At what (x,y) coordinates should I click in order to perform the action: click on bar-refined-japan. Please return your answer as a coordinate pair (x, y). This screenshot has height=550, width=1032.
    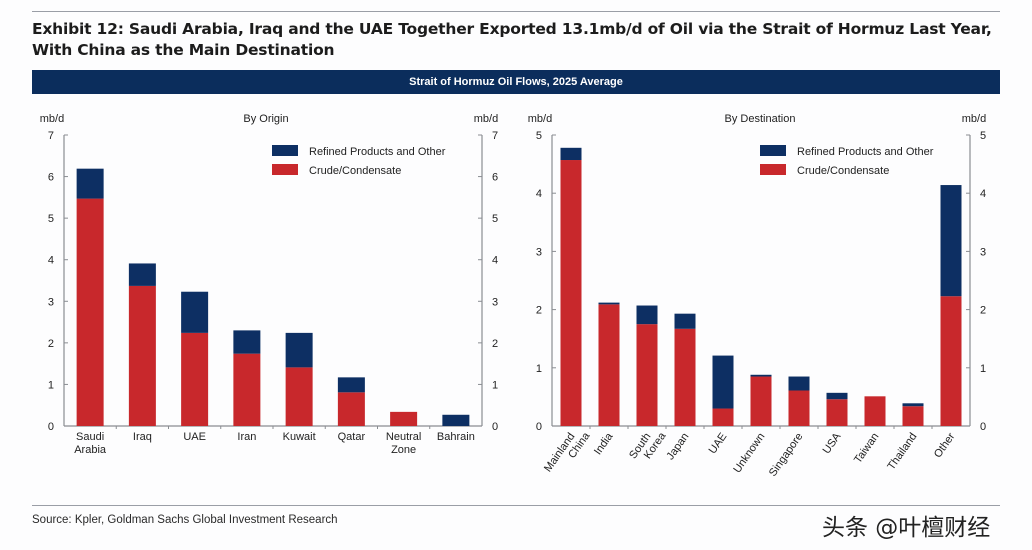
    Looking at the image, I should click on (685, 321).